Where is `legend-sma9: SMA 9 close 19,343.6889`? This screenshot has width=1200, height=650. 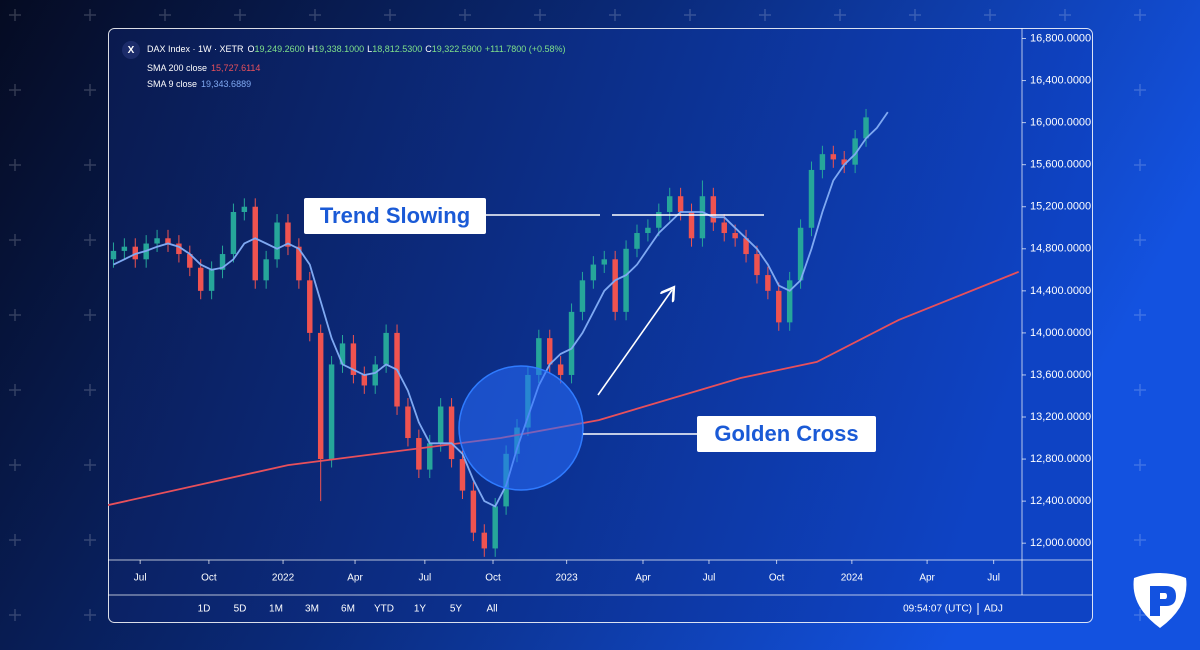
legend-sma9: SMA 9 close 19,343.6889 is located at coordinates (199, 84).